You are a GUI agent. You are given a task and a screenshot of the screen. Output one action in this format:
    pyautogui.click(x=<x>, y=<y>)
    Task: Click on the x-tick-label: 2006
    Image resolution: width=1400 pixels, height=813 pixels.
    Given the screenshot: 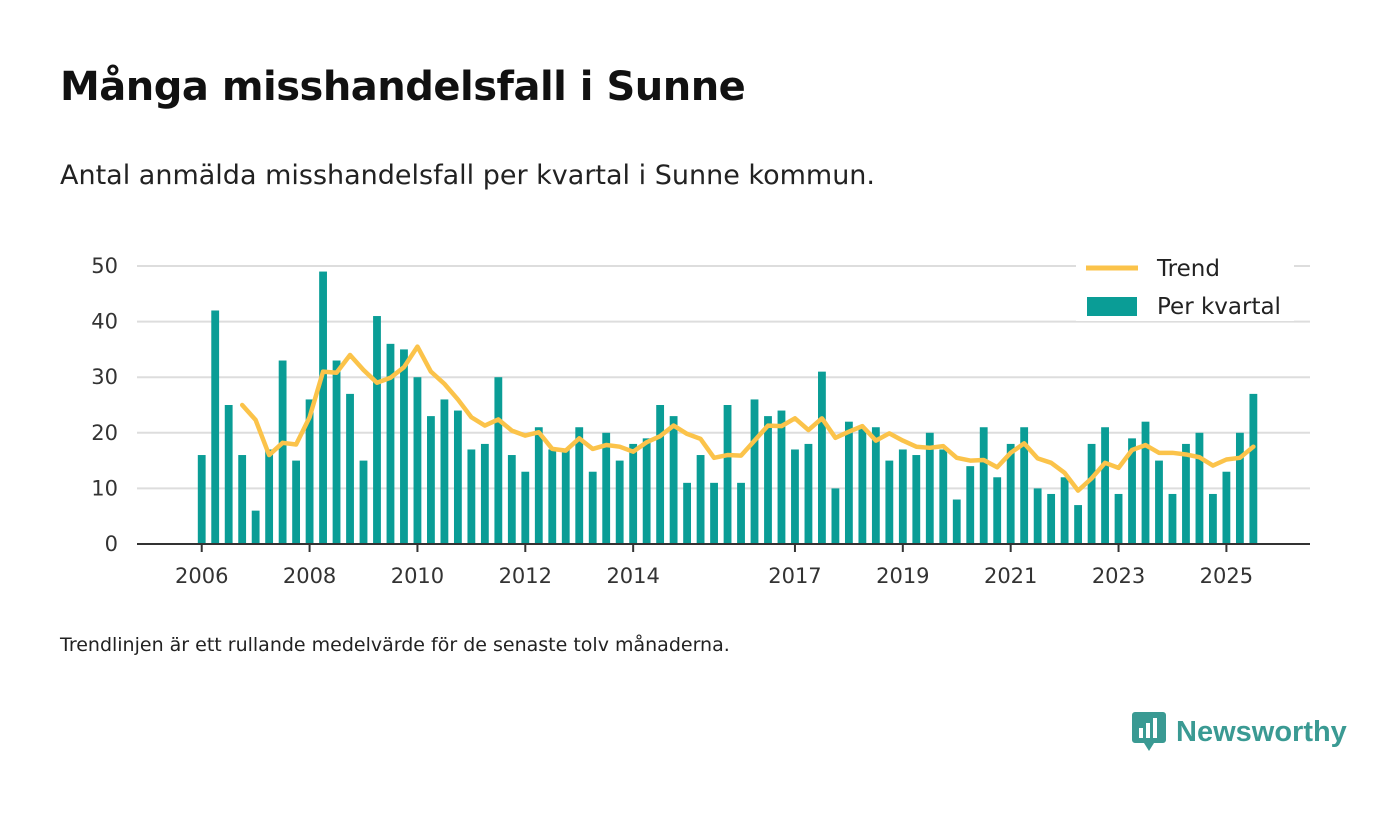 What is the action you would take?
    pyautogui.click(x=201, y=576)
    